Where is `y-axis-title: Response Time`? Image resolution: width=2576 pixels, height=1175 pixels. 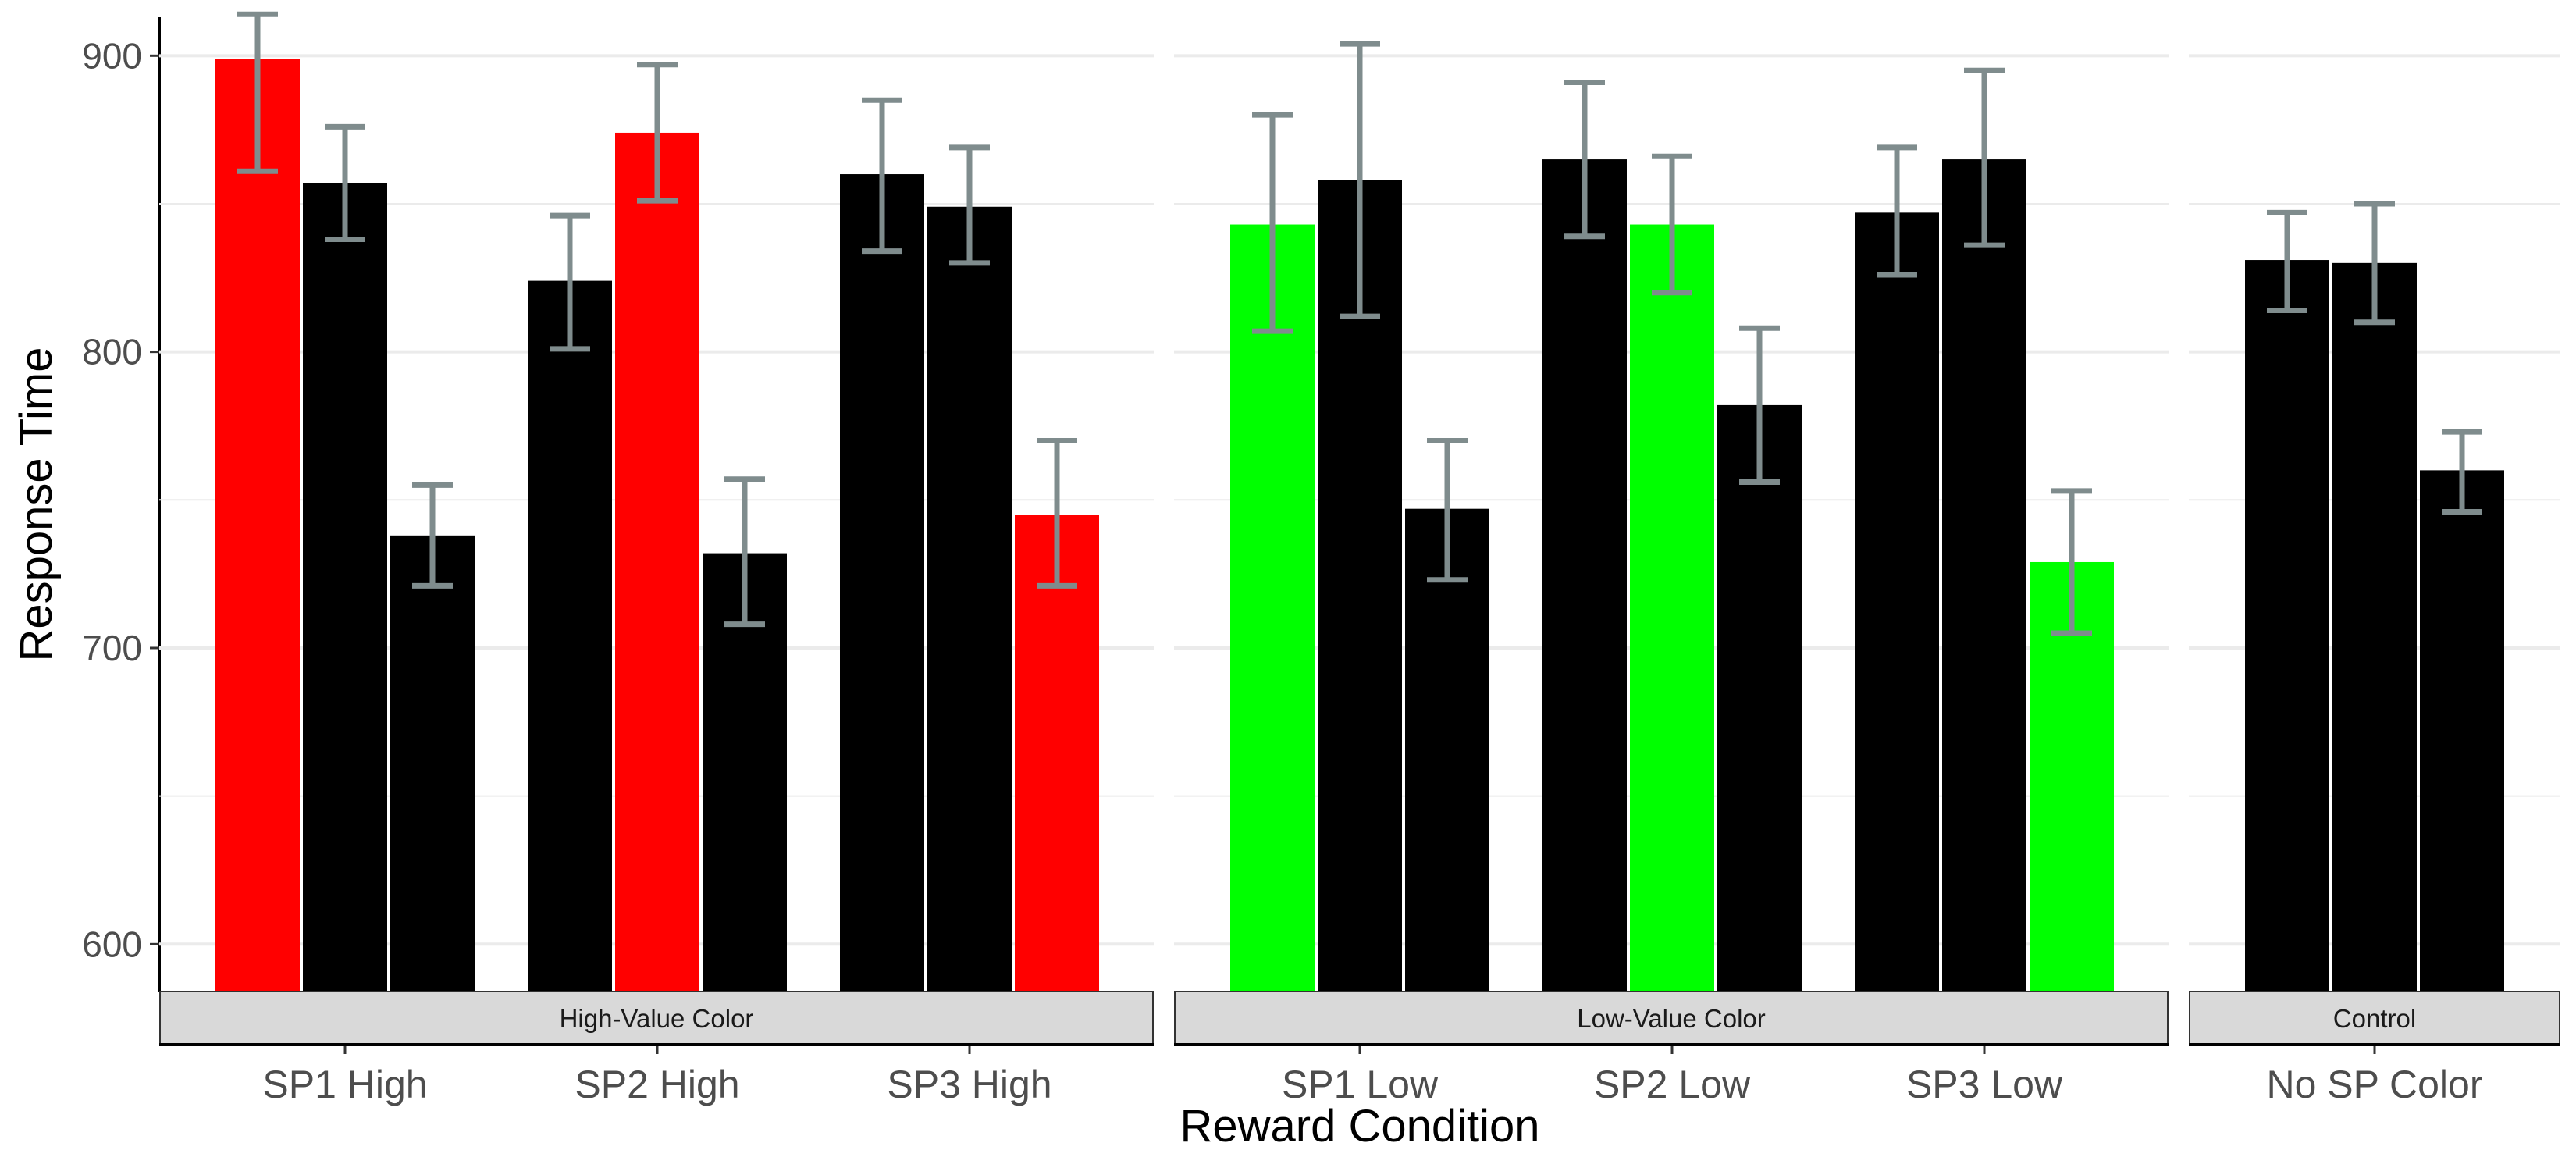 y-axis-title: Response Time is located at coordinates (36, 504).